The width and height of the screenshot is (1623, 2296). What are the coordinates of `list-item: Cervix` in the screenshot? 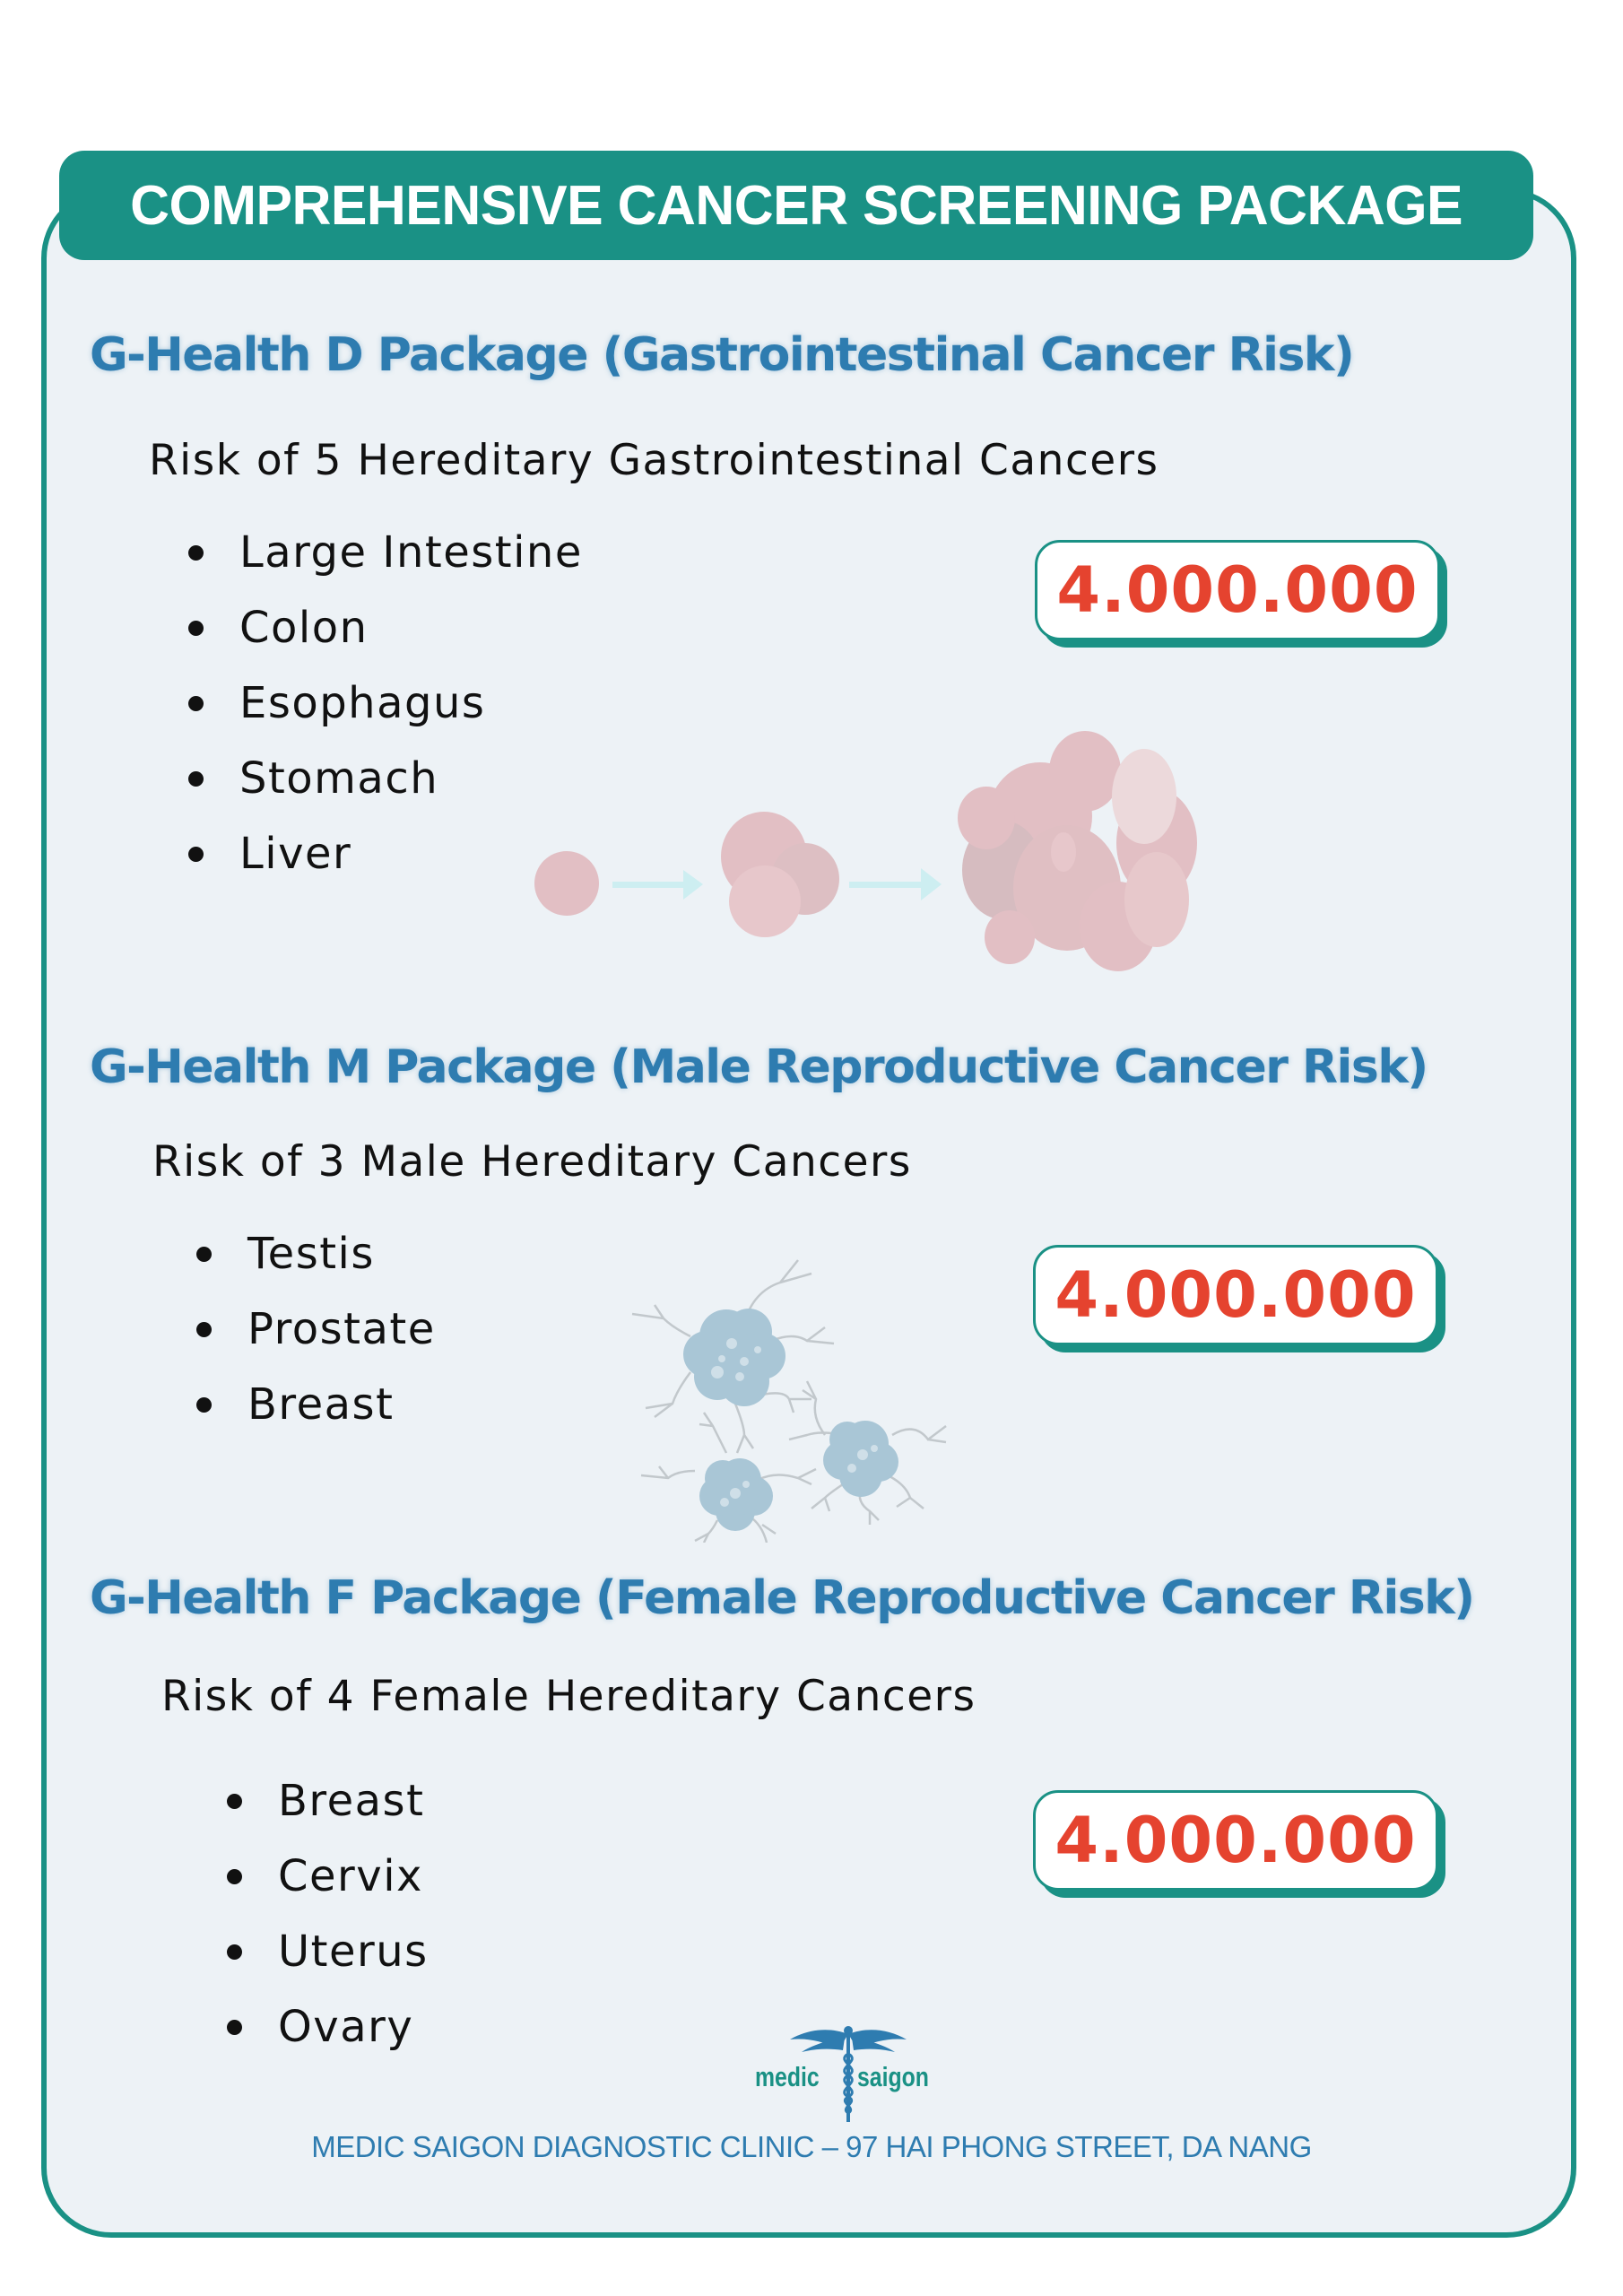 It's located at (328, 1876).